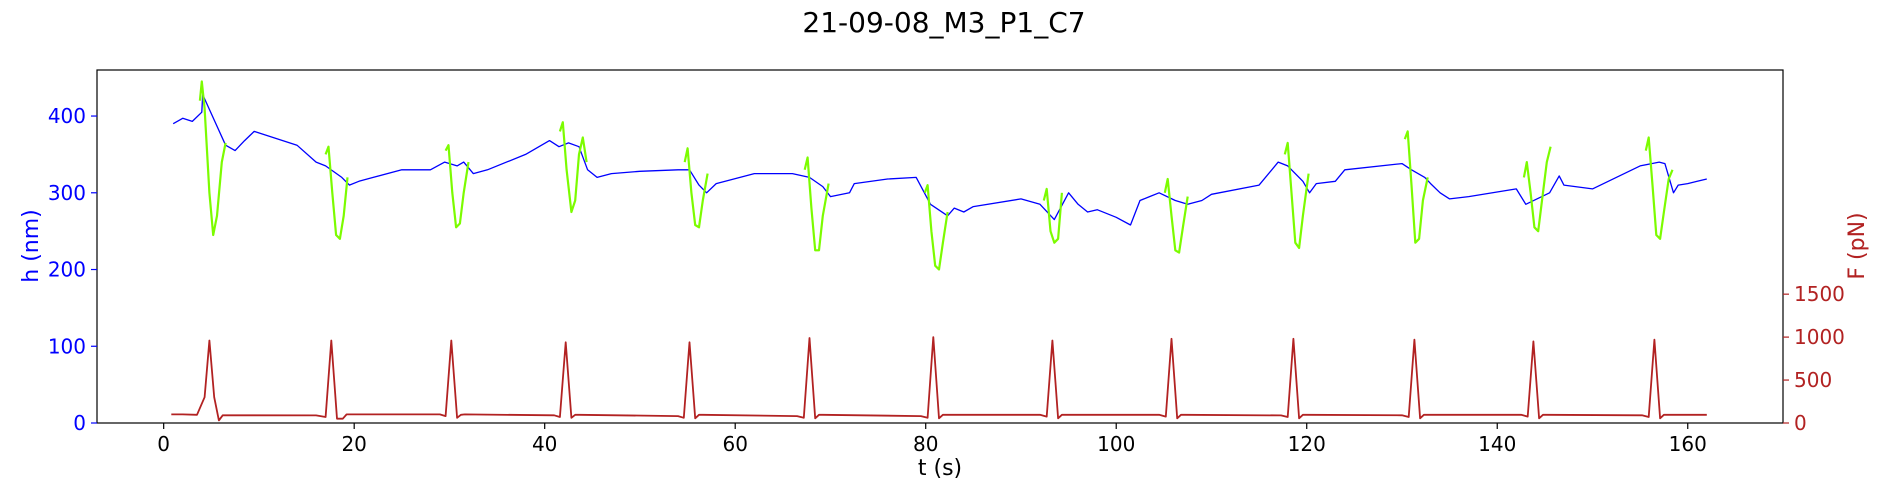  I want to click on y-axis-right: 0 500 1000 1500, so click(1814, 358).